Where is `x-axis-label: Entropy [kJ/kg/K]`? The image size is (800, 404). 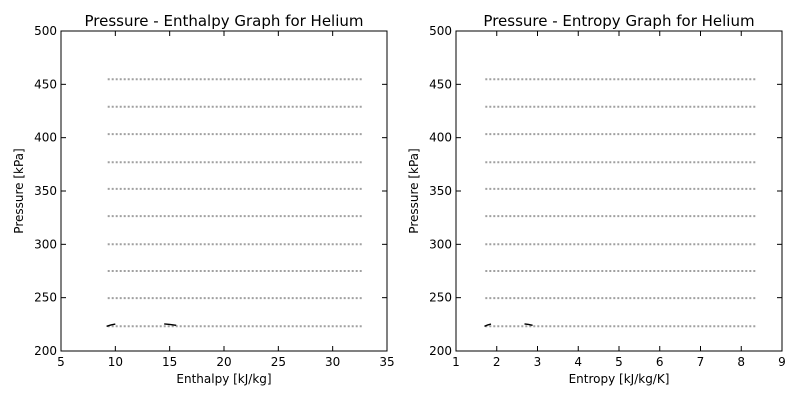 x-axis-label: Entropy [kJ/kg/K] is located at coordinates (619, 379).